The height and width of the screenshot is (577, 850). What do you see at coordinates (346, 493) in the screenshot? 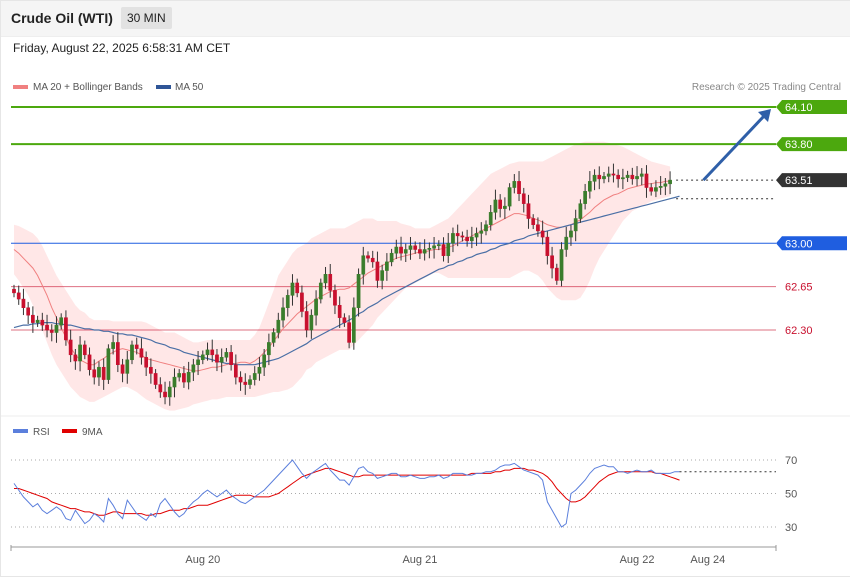
I see `rsi-line` at bounding box center [346, 493].